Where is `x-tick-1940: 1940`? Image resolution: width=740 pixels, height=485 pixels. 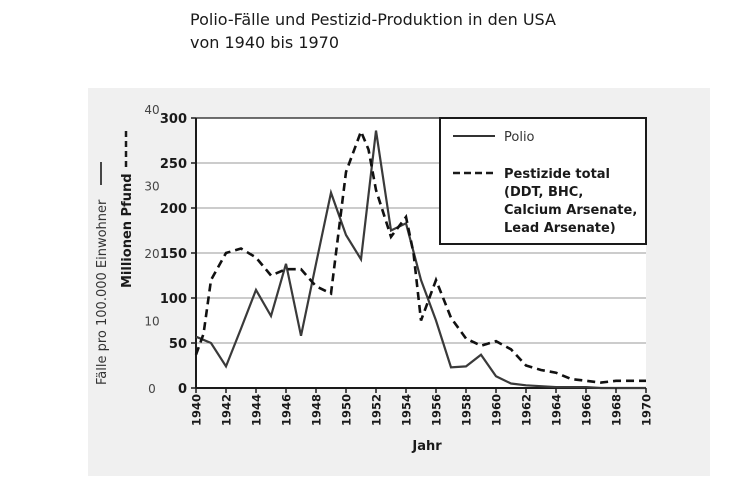
x-tick-1940: 1940 is located at coordinates (197, 410).